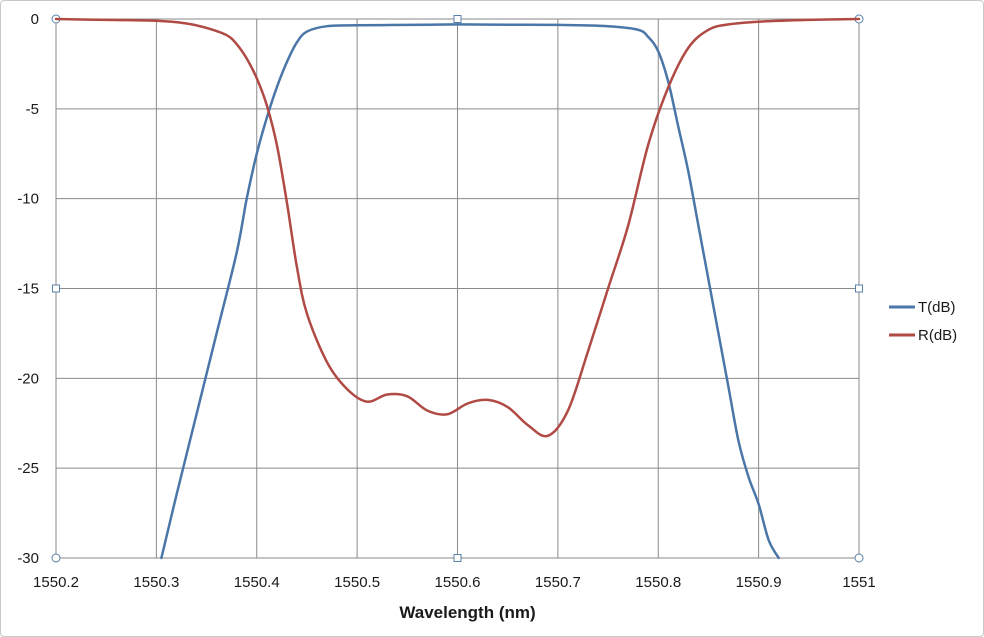 The width and height of the screenshot is (984, 637). Describe the element at coordinates (156, 582) in the screenshot. I see `x-tick-label: 1550.3` at that location.